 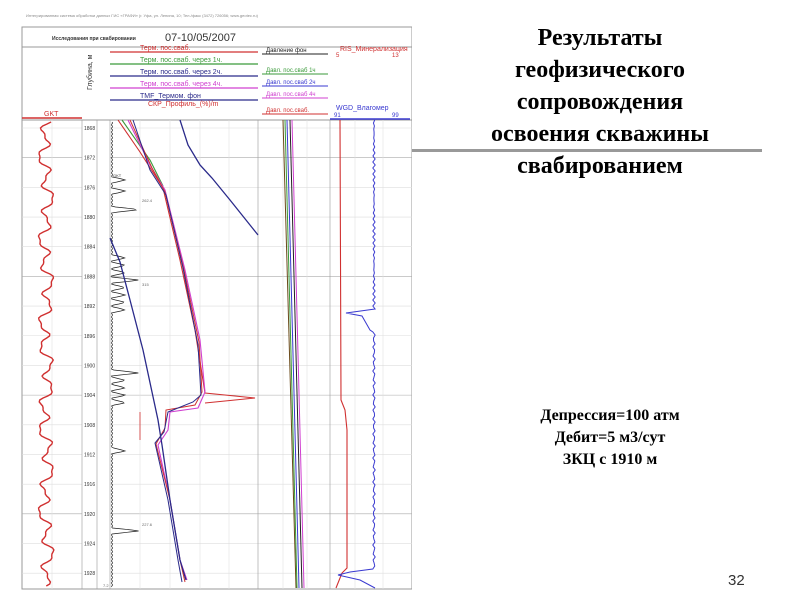 What do you see at coordinates (395, 116) in the screenshot?
I see `wgd-scale-max: 99` at bounding box center [395, 116].